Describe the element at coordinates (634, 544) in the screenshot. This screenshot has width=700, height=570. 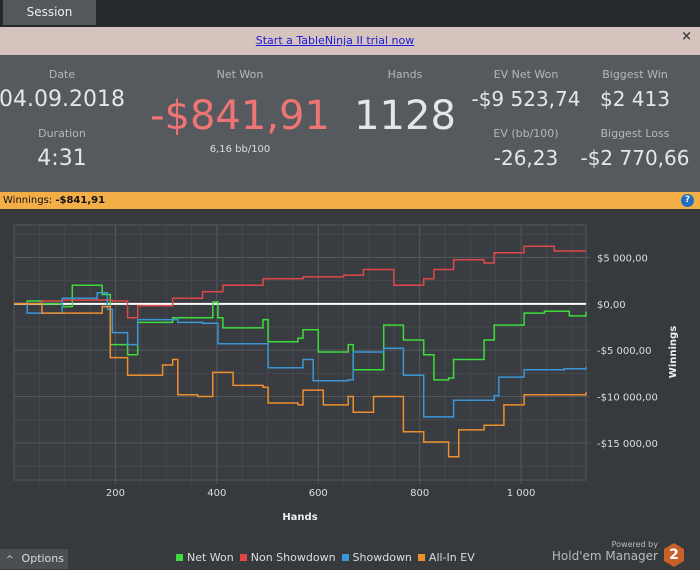
I see `powered-by: Powered by` at that location.